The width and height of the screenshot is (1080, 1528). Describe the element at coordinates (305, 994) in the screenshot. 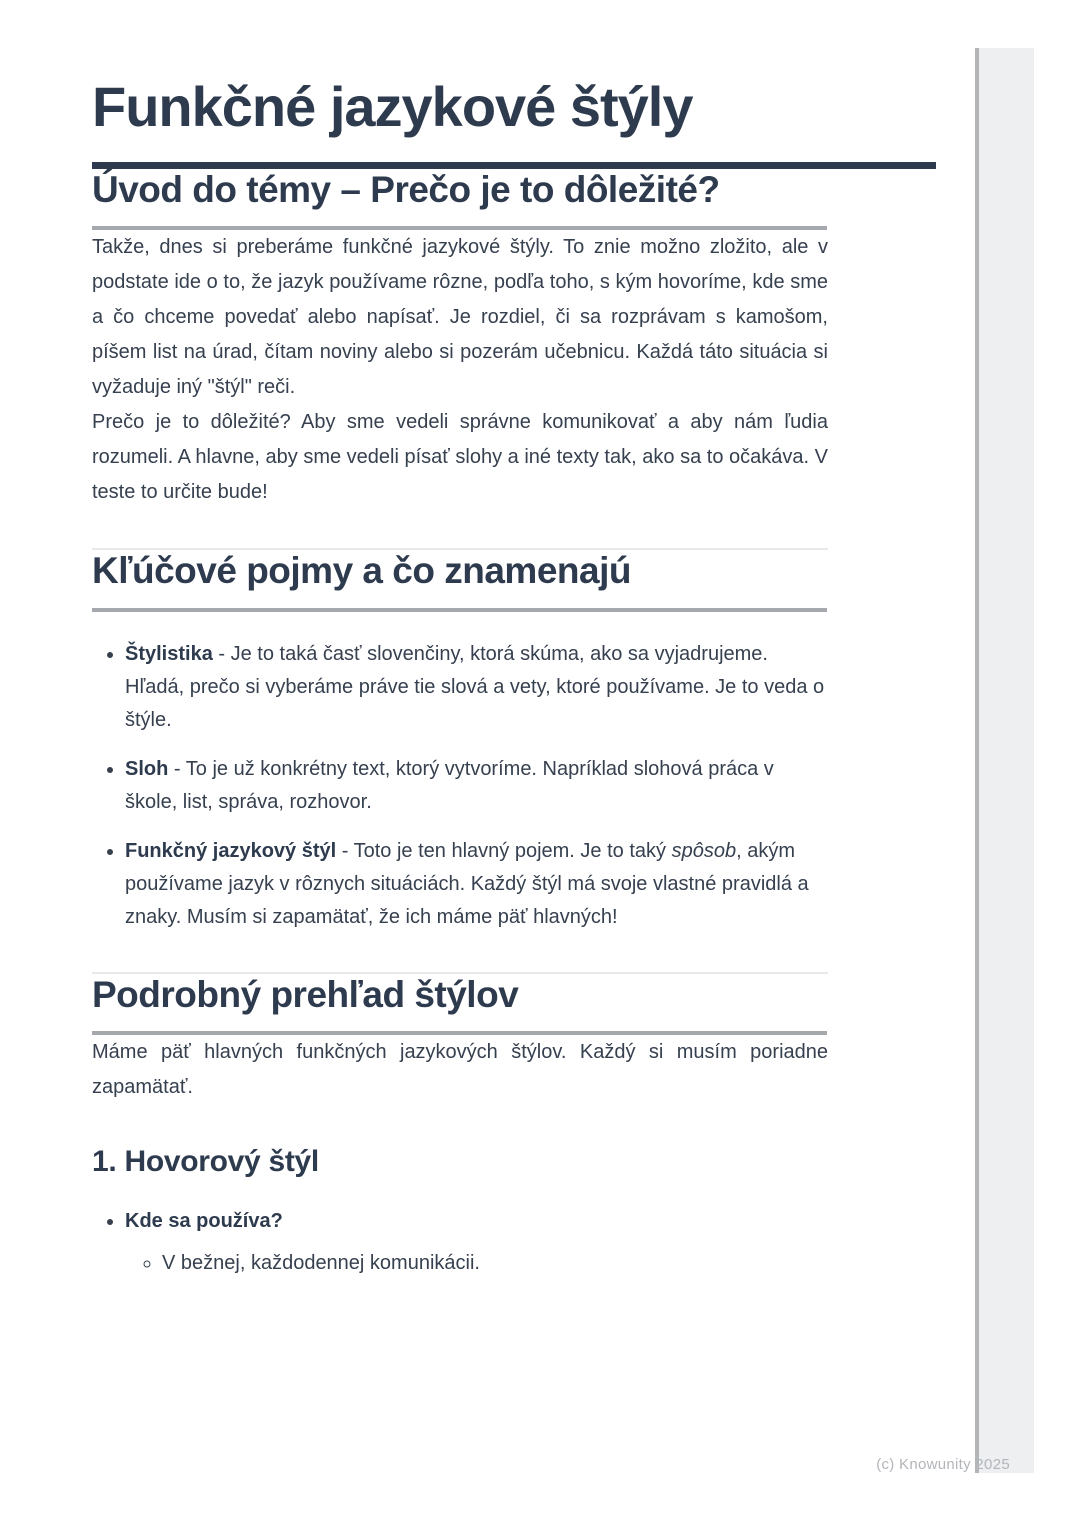

I see `overview-heading: Podrobný prehľad štýlov` at that location.